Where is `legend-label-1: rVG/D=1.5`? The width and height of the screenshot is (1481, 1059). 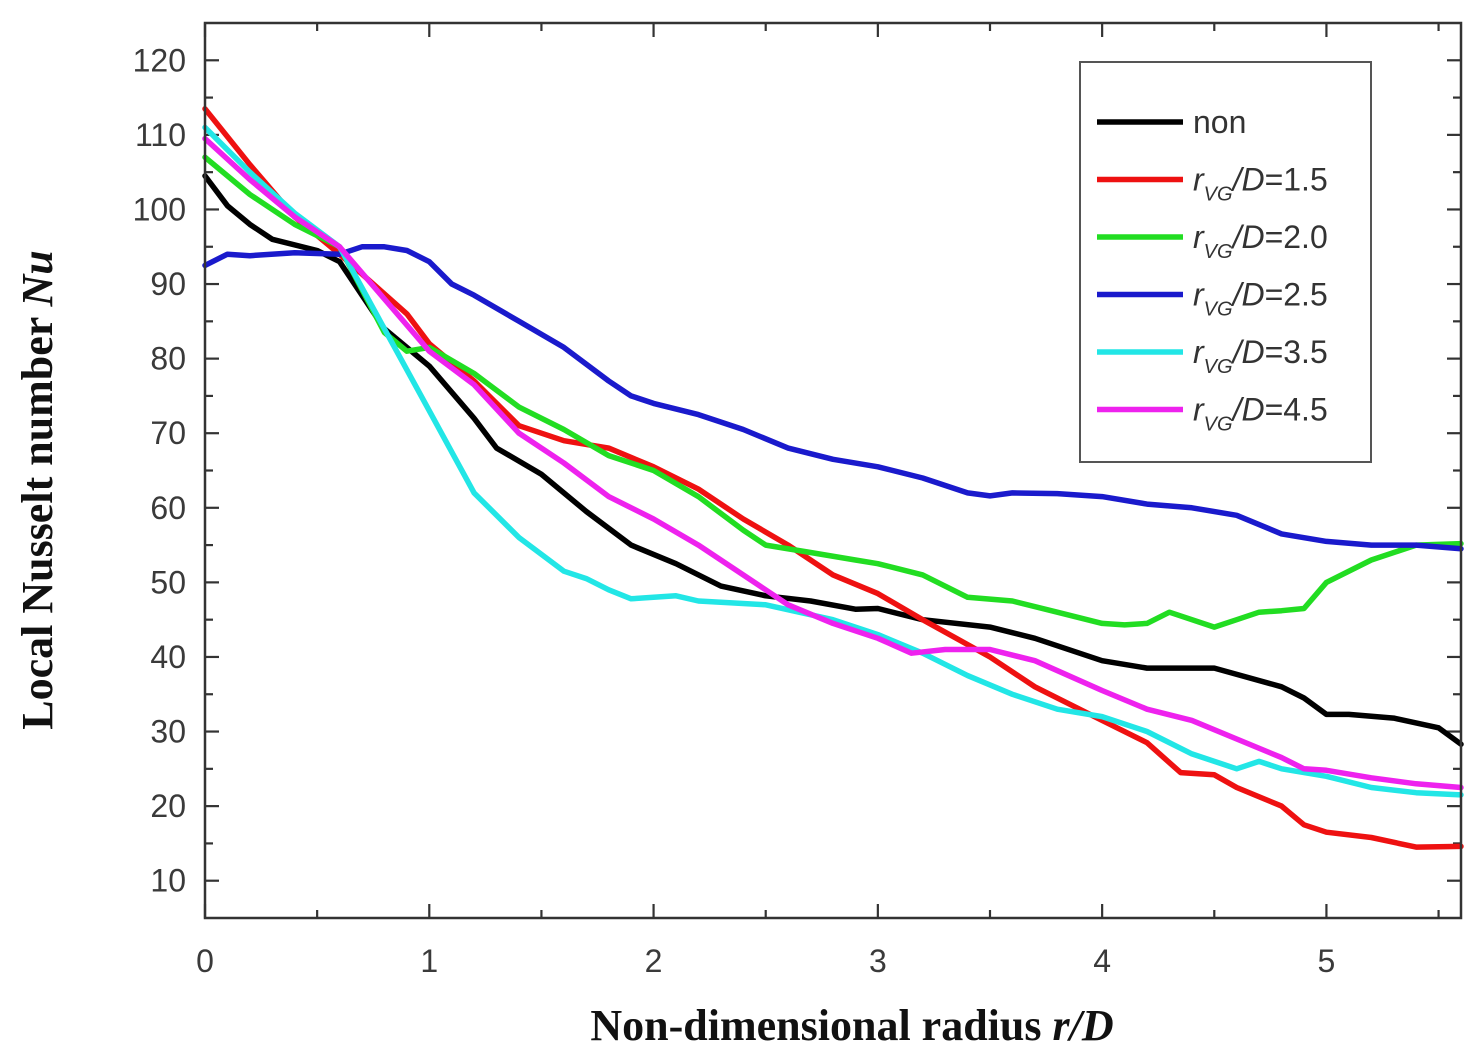 legend-label-1: rVG/D=1.5 is located at coordinates (1260, 184).